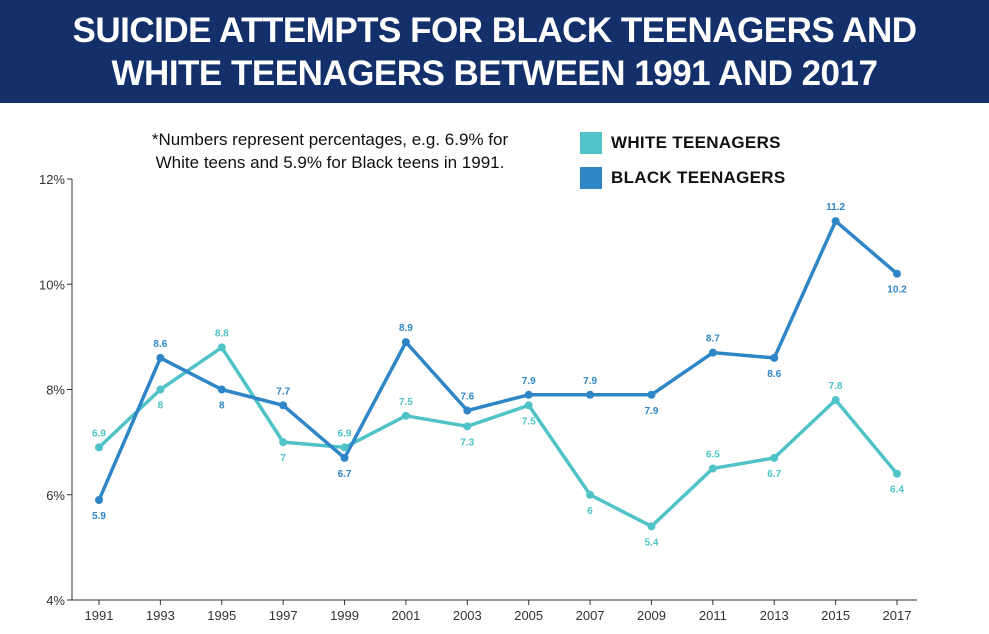 The height and width of the screenshot is (634, 989). I want to click on y-tick-label: 10%, so click(52, 284).